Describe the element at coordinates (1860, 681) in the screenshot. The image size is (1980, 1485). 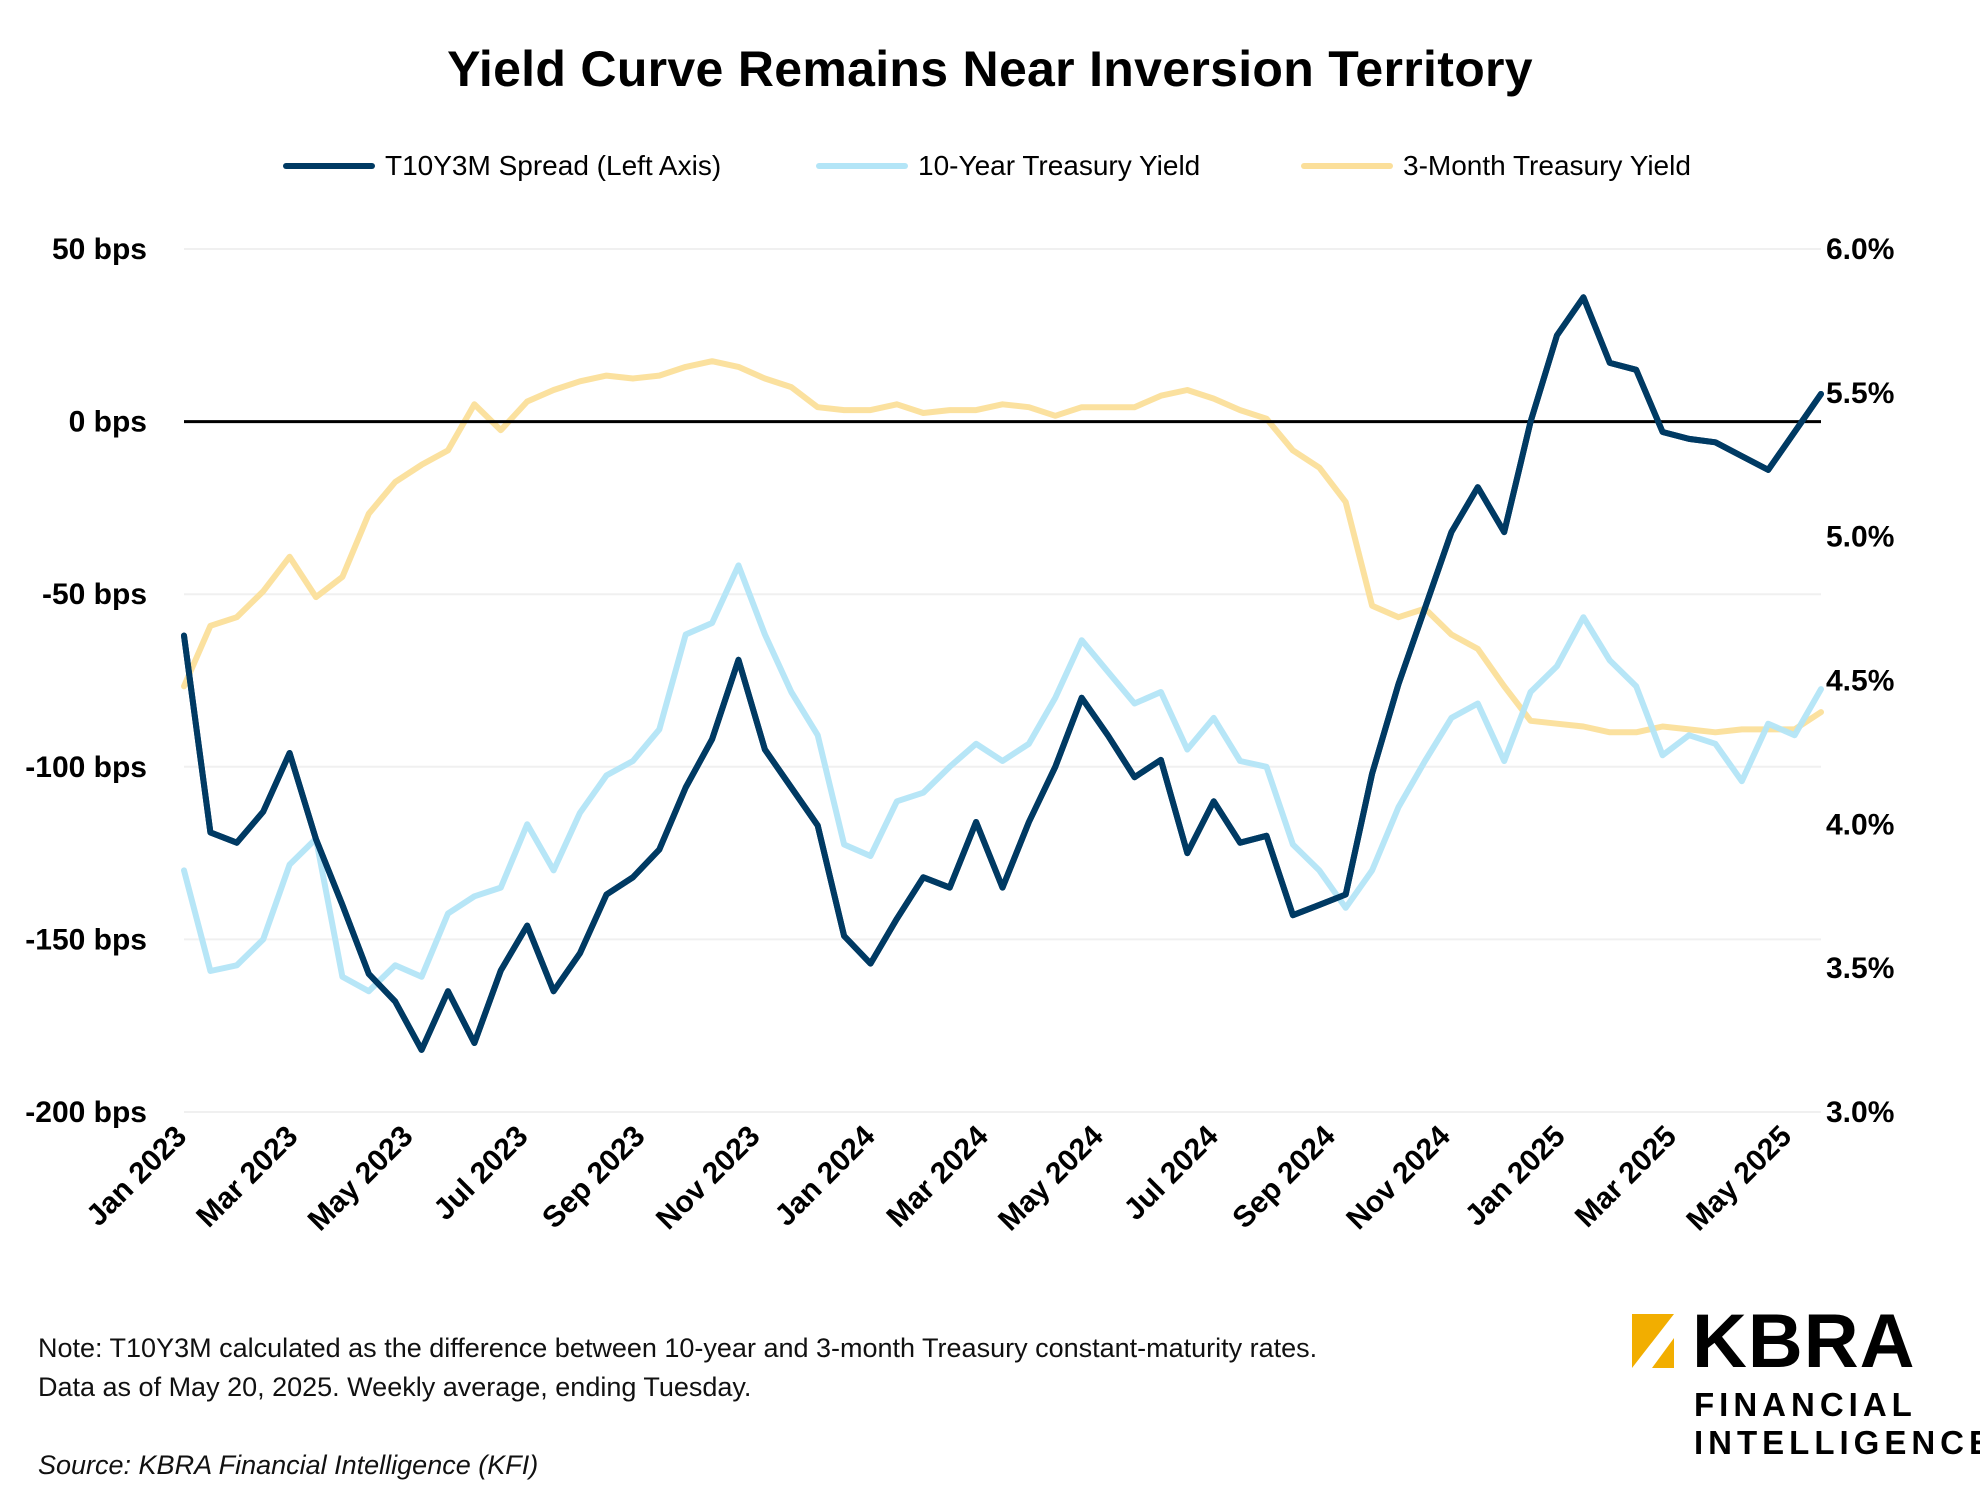
I see `right-tick-label: 4.5%` at that location.